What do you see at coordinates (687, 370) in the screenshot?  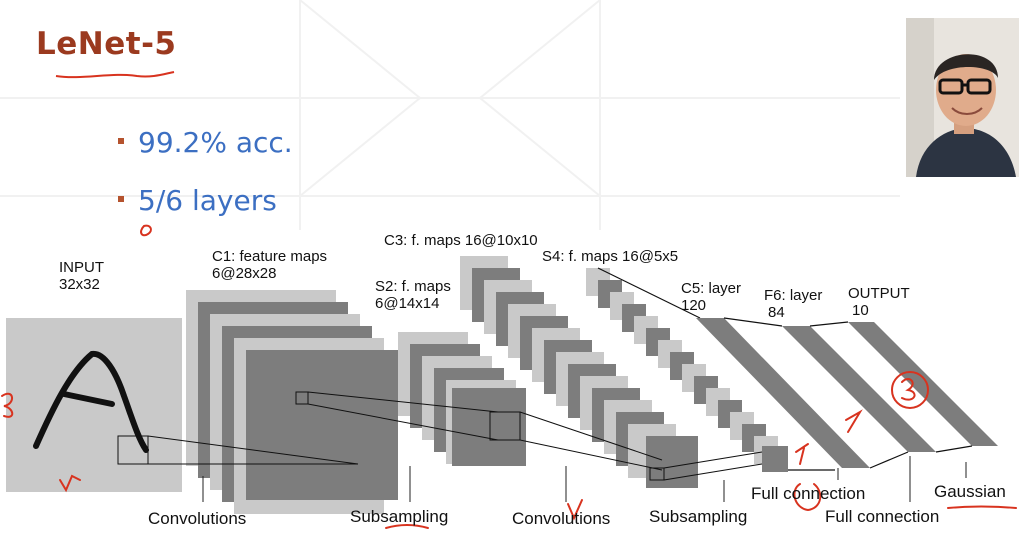 I see `s4-feature-maps` at bounding box center [687, 370].